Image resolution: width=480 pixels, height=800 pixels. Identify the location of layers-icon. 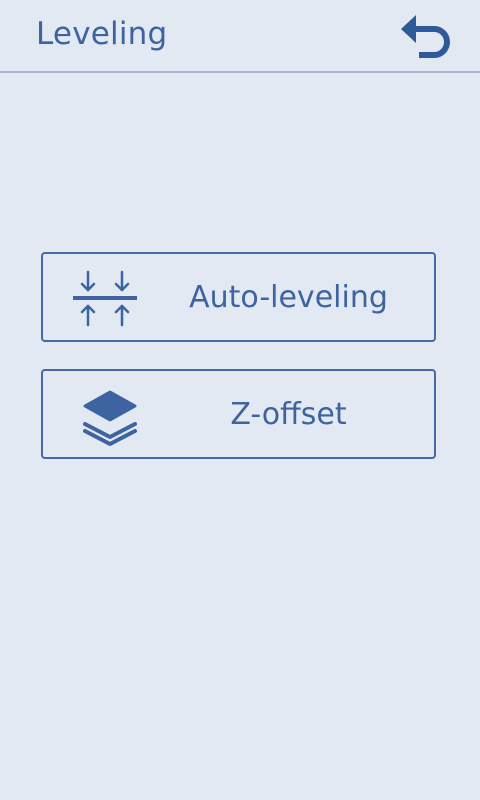
(110, 418).